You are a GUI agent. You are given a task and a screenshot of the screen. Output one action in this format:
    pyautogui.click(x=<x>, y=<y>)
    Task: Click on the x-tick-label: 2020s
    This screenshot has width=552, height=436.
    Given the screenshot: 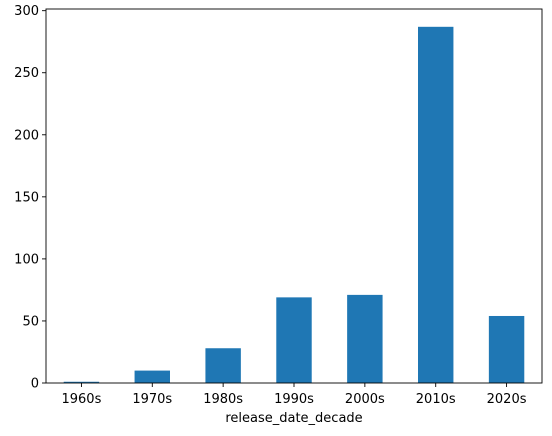 What is the action you would take?
    pyautogui.click(x=507, y=399)
    